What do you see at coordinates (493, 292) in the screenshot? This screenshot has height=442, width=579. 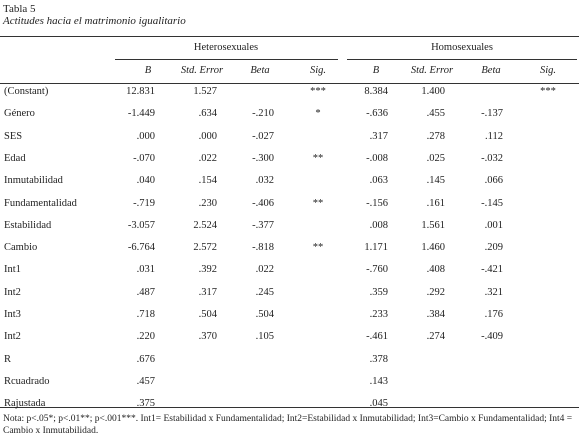 I see `value-cell: .321` at bounding box center [493, 292].